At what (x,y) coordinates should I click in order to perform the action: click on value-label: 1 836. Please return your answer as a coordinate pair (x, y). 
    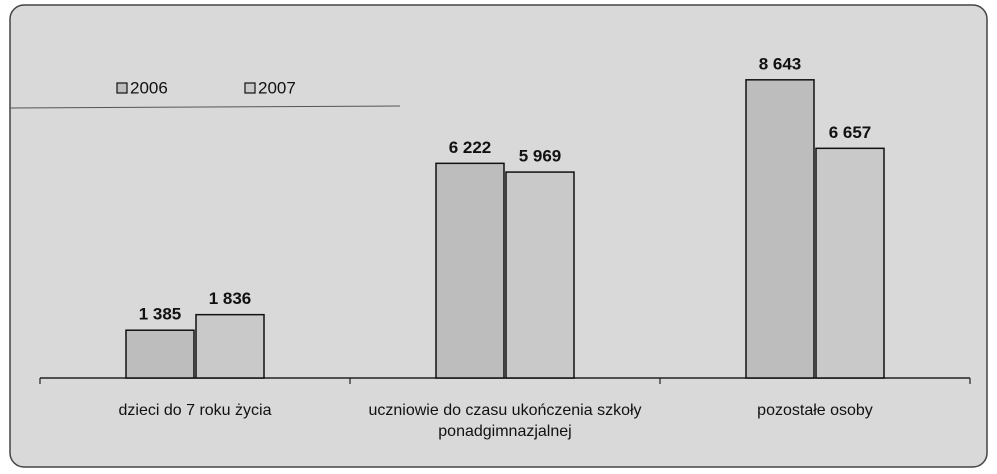
    Looking at the image, I should click on (230, 298).